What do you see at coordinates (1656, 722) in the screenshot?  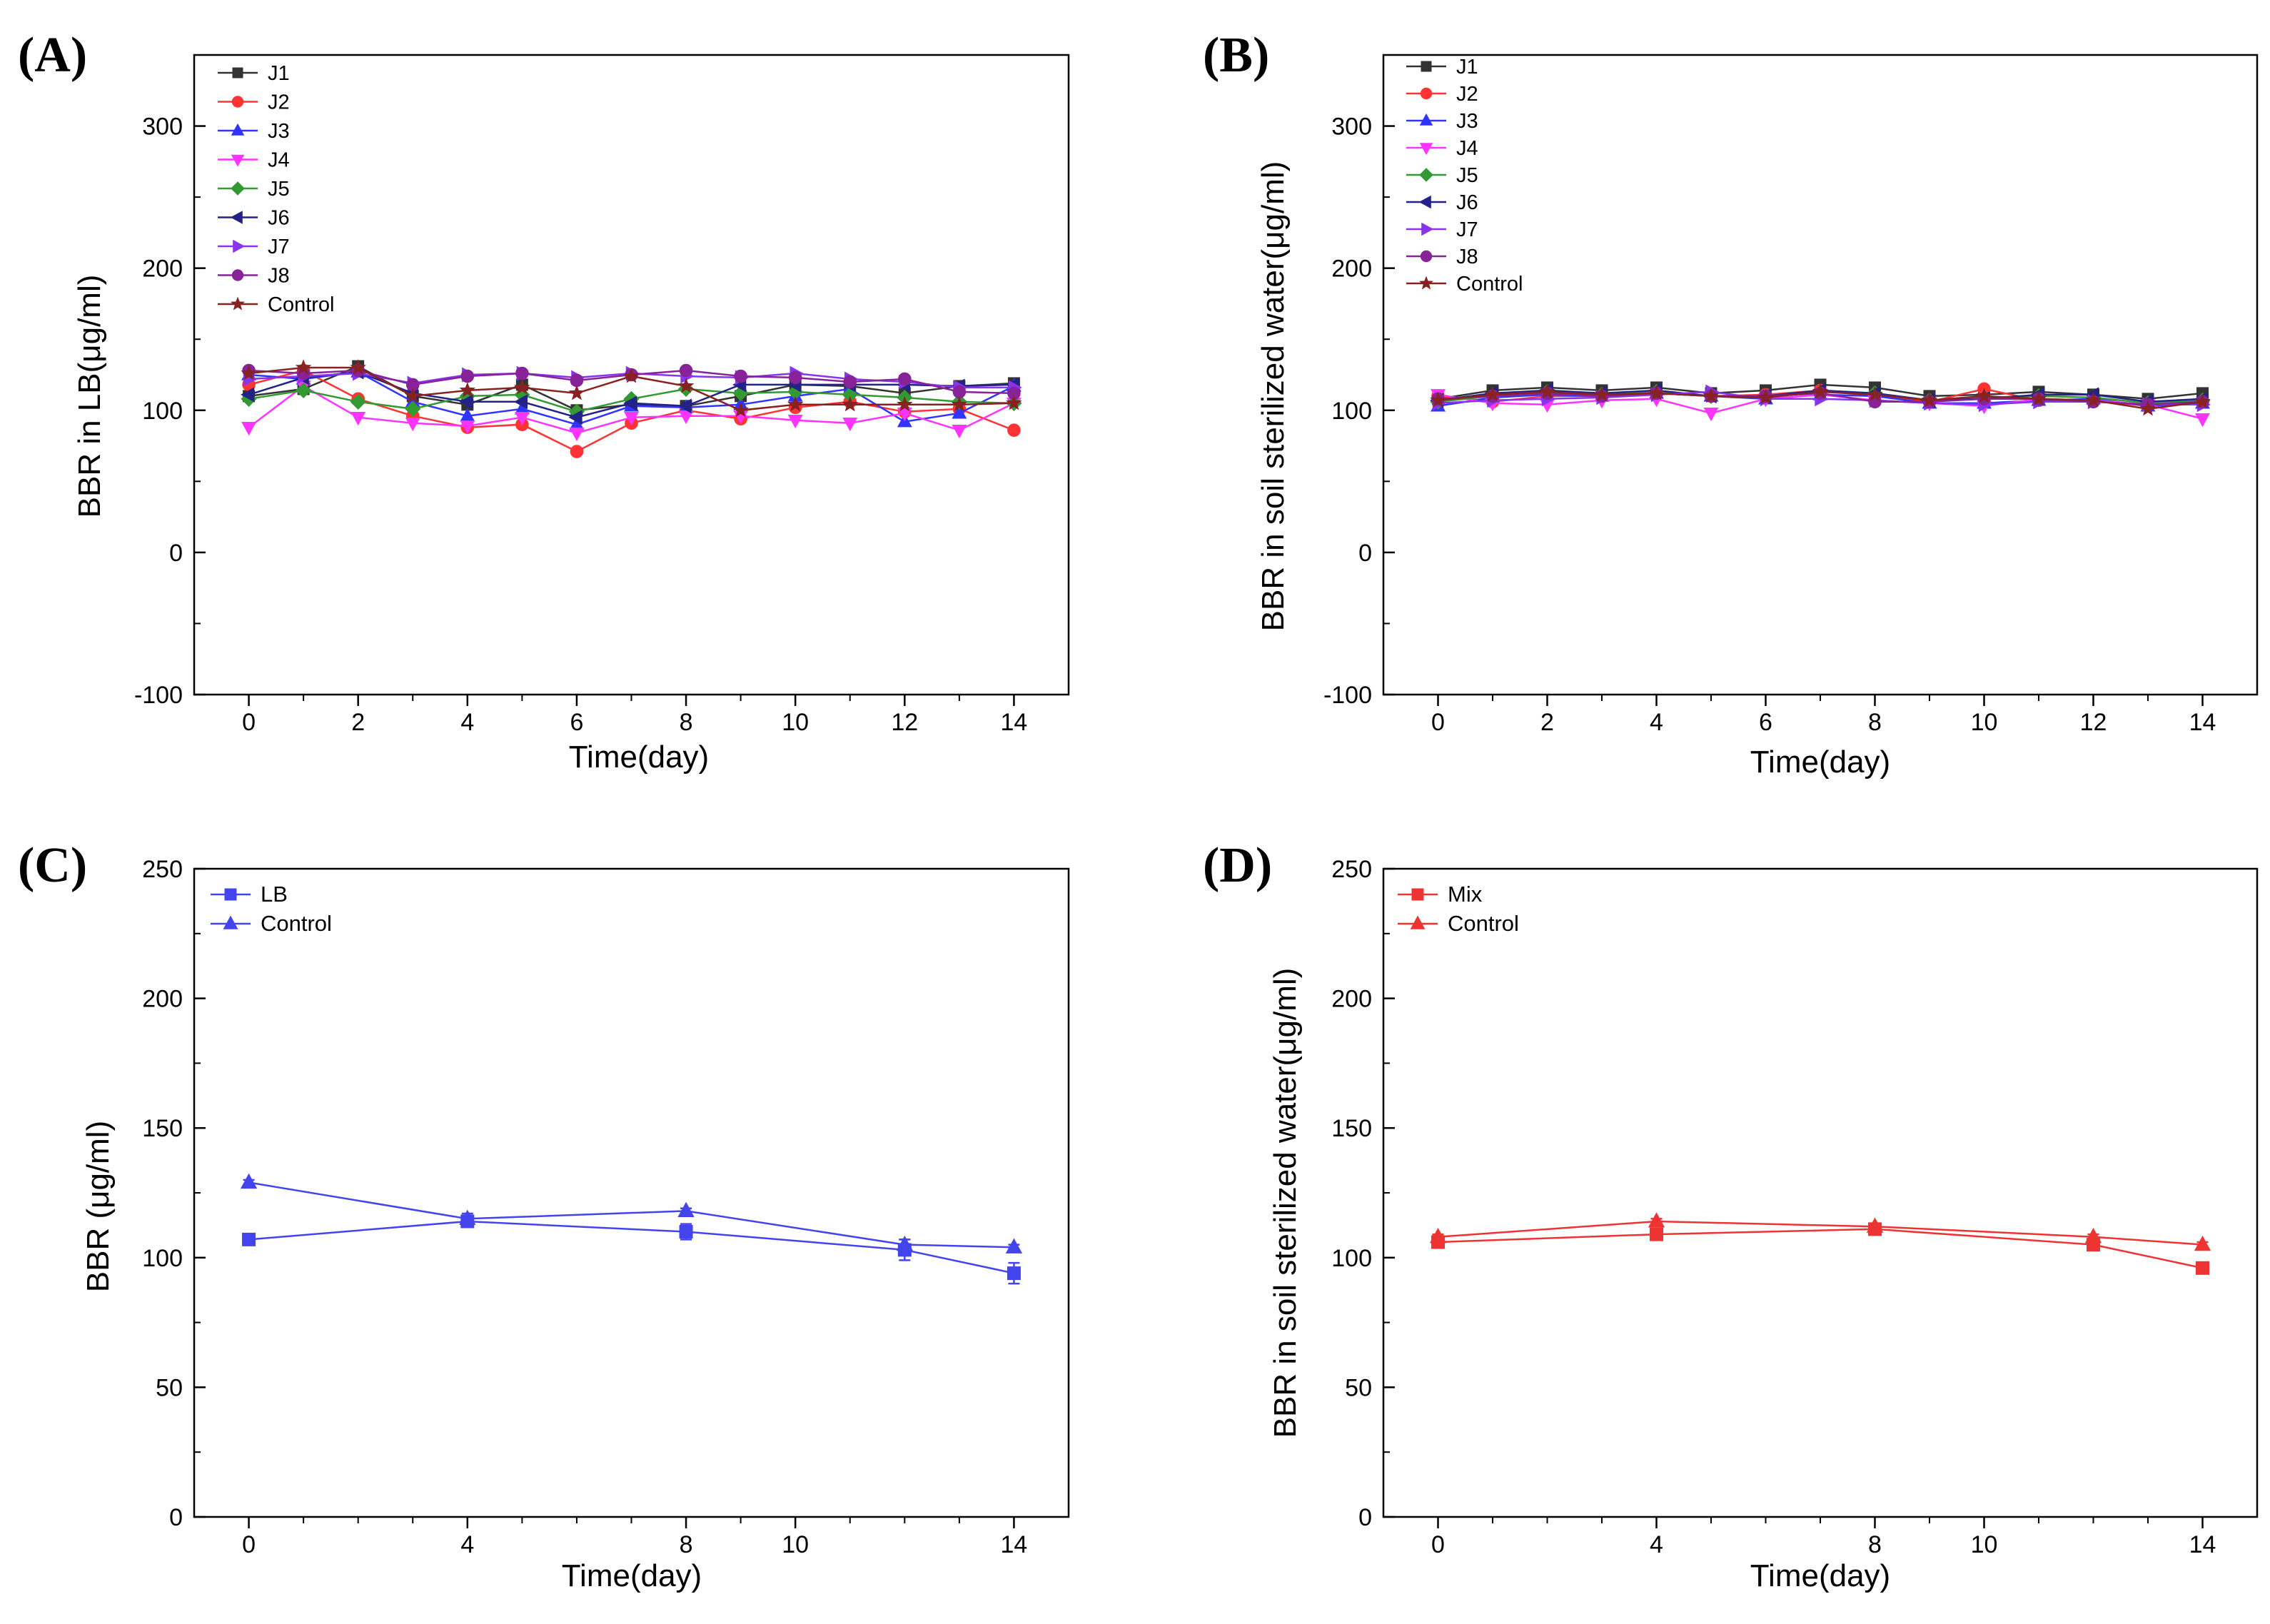 I see `panel-b-xtick-label: 4` at bounding box center [1656, 722].